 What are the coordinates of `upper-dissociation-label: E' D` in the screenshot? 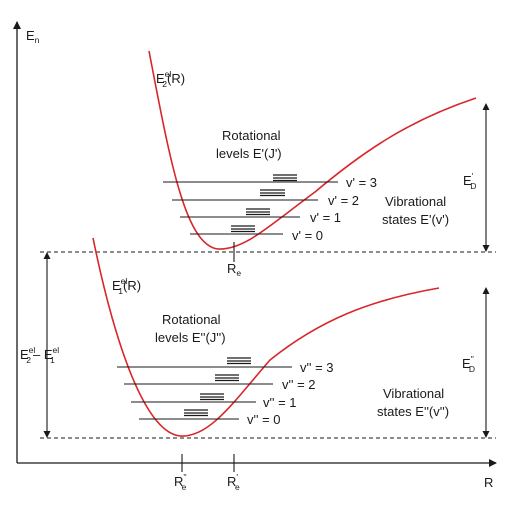 It's located at (469, 181).